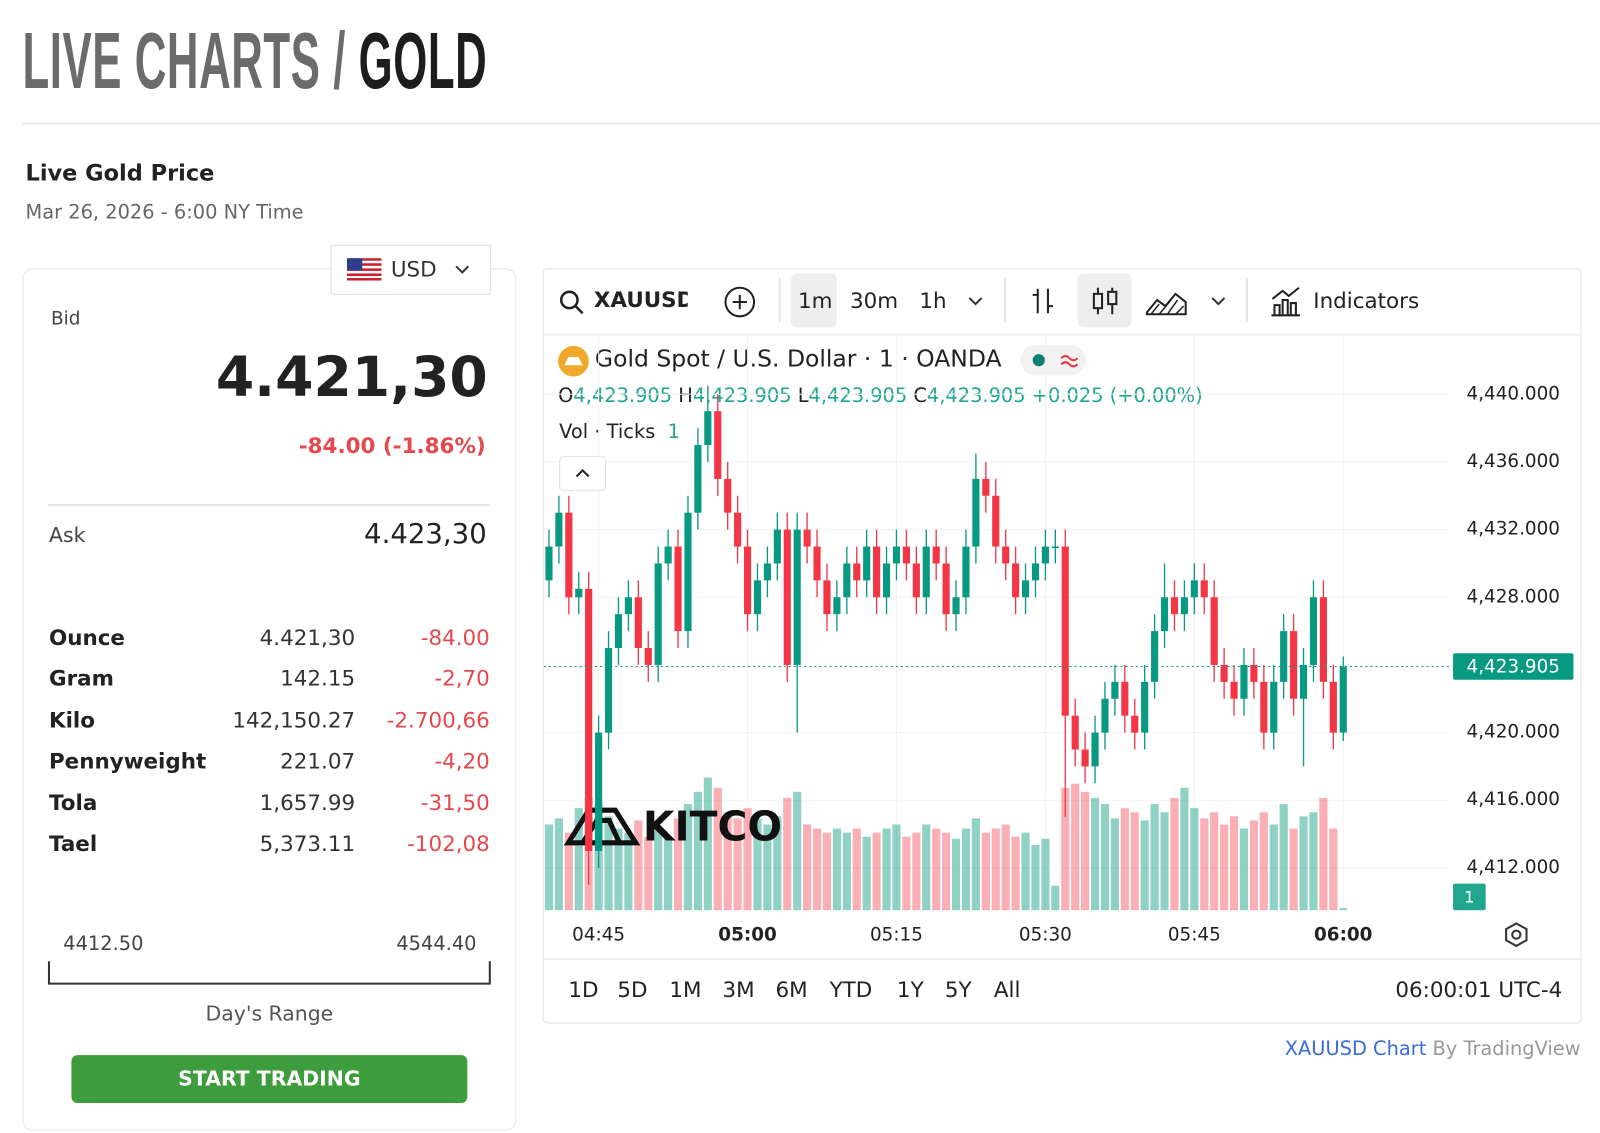  What do you see at coordinates (269, 1013) in the screenshot?
I see `range-label: Day's Range` at bounding box center [269, 1013].